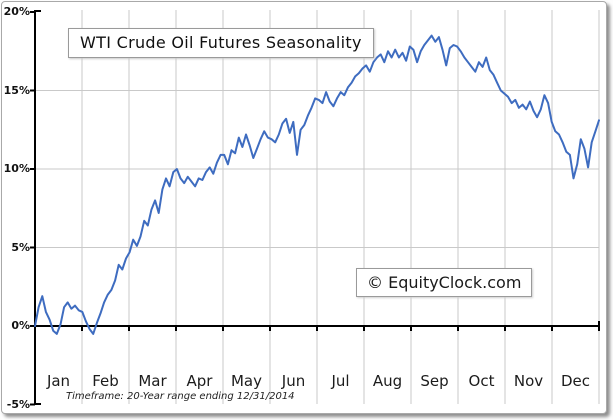 This screenshot has width=613, height=420. Describe the element at coordinates (16, 11) in the screenshot. I see `y-axis-label: 20%` at that location.